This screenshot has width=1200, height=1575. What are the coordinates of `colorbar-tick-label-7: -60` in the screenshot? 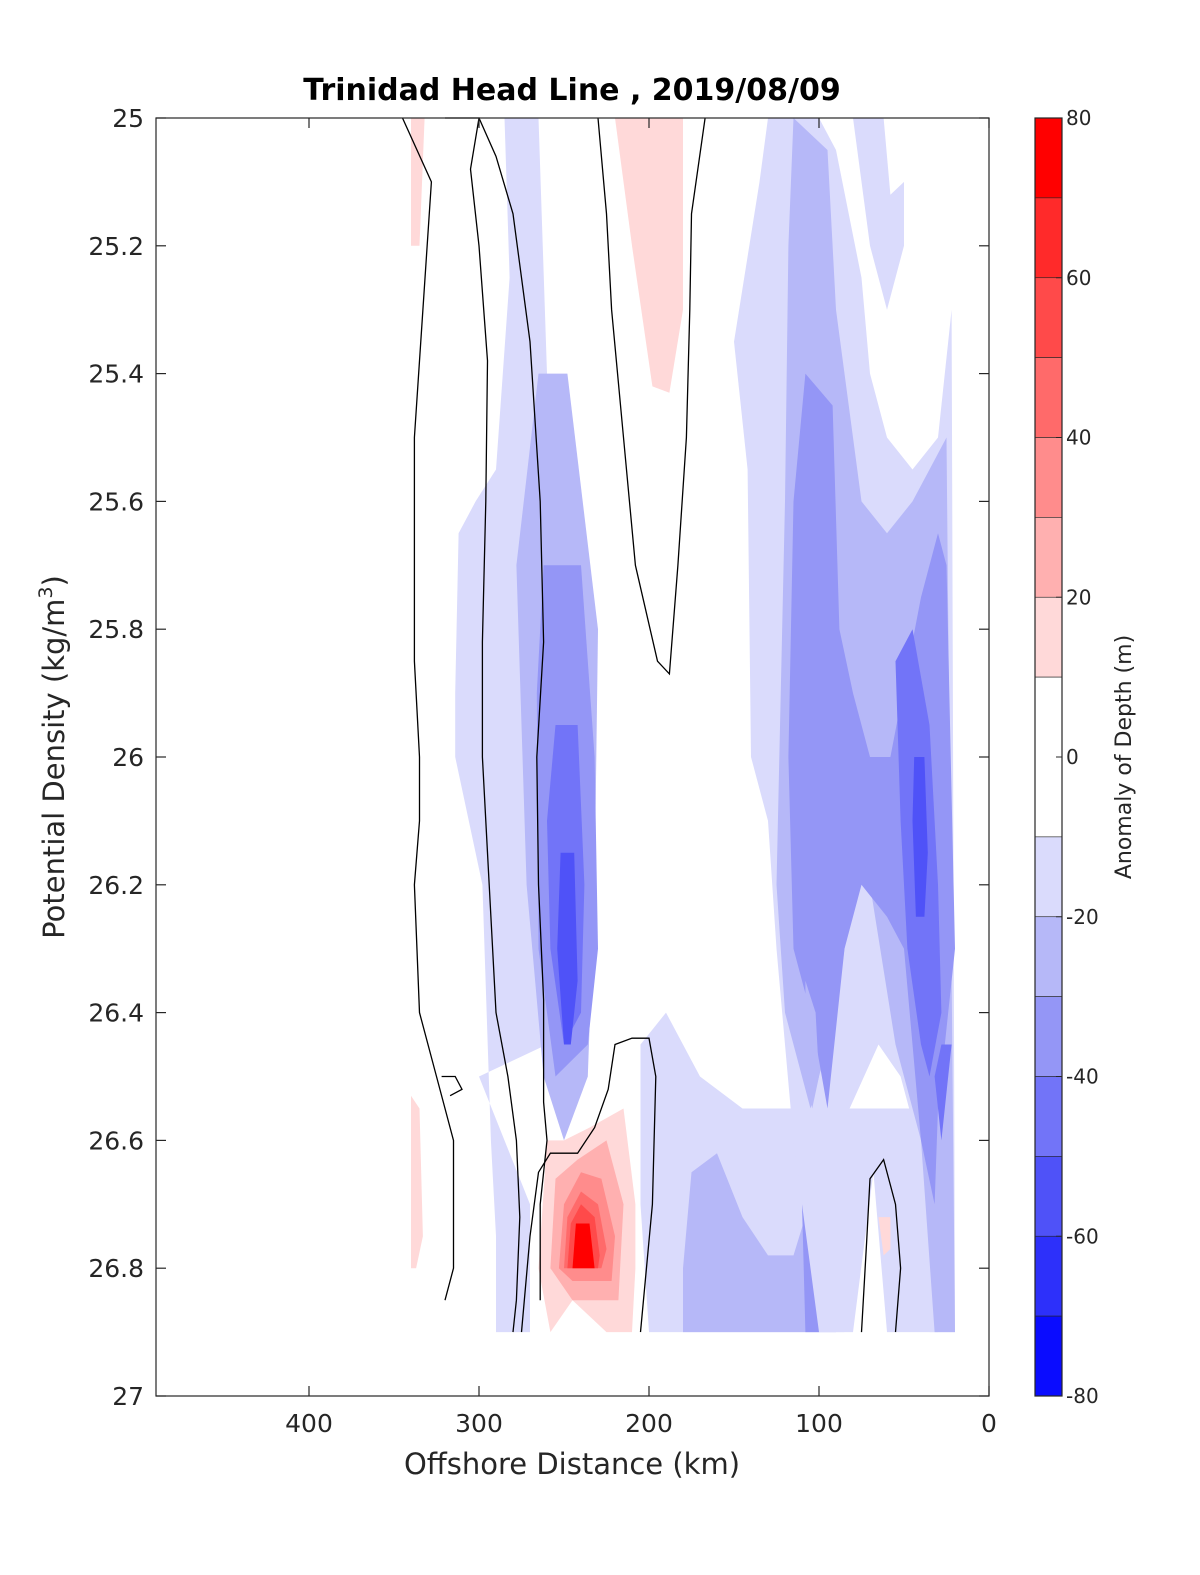 It's located at (1082, 1236).